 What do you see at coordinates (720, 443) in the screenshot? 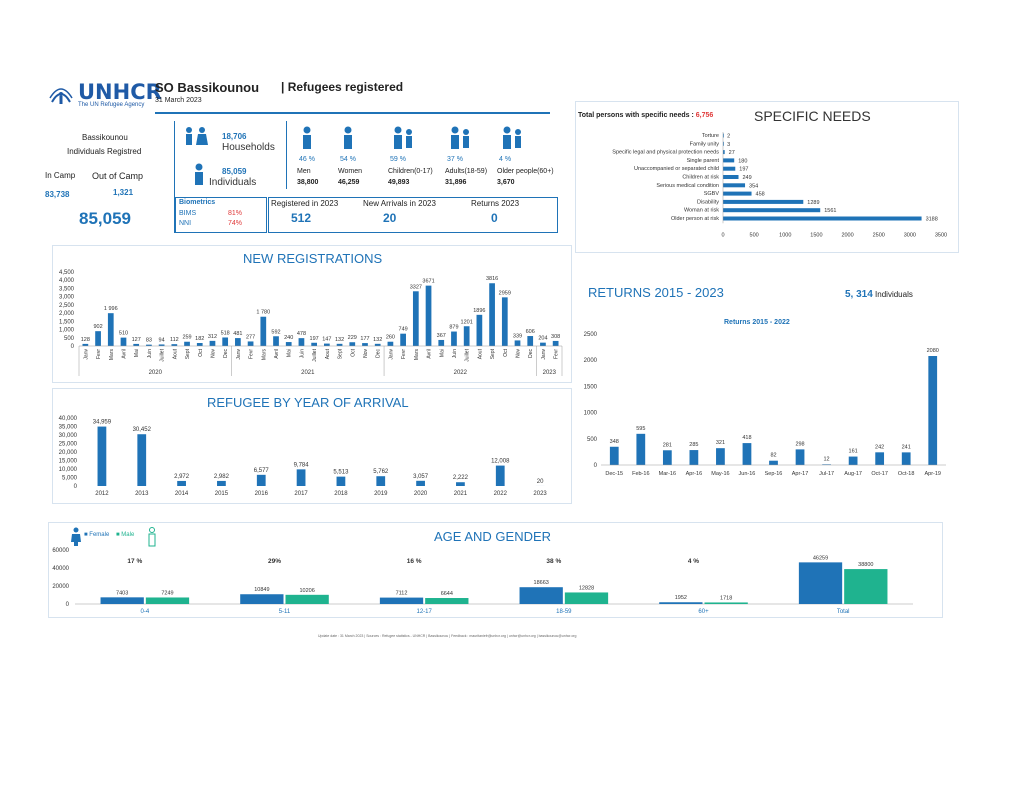
I see `bar-value-label: 321` at bounding box center [720, 443].